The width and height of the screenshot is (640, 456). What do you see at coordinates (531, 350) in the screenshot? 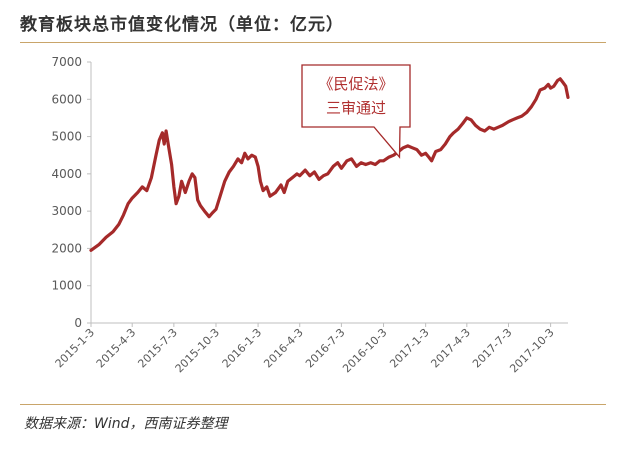
I see `x-tick-label: 2017-10-3` at bounding box center [531, 350].